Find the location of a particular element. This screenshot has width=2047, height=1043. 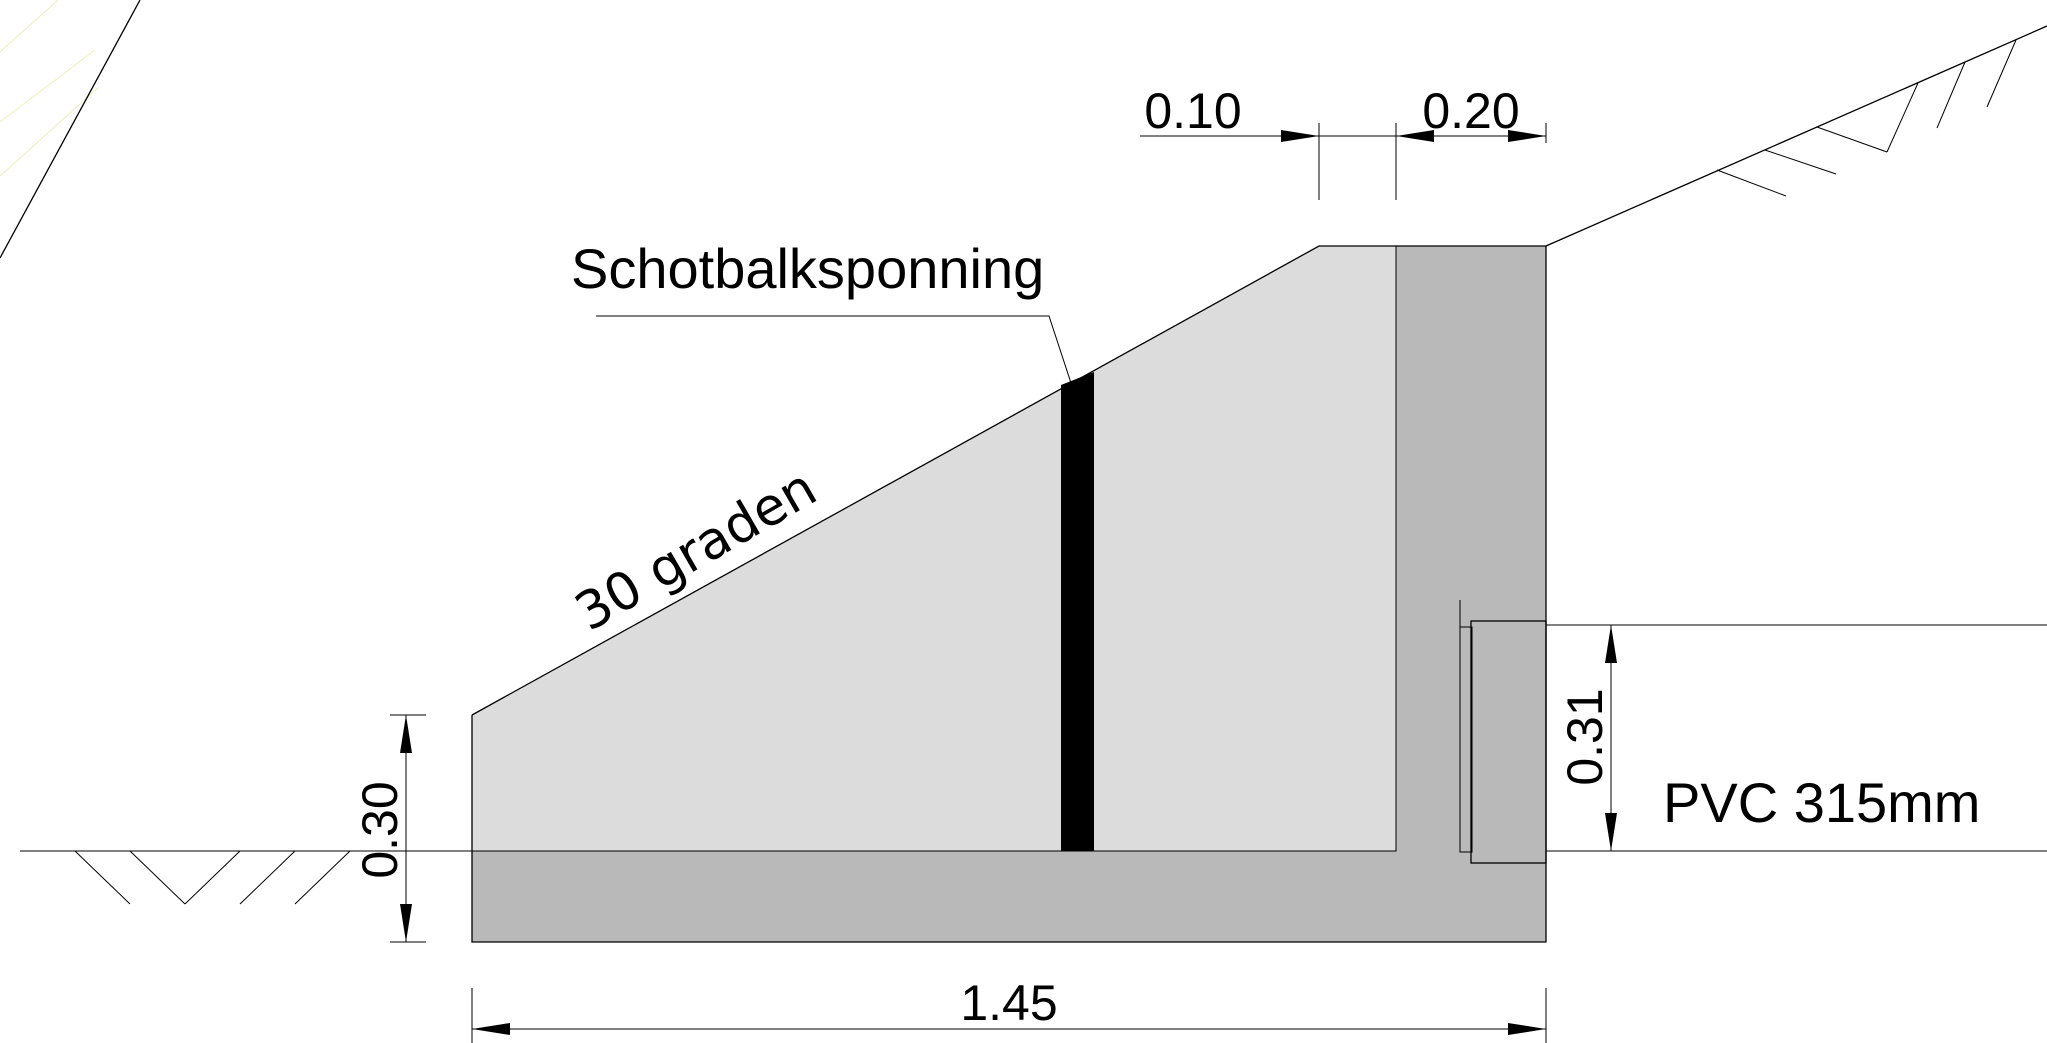

dimension-bottom is located at coordinates (1009, 1015).